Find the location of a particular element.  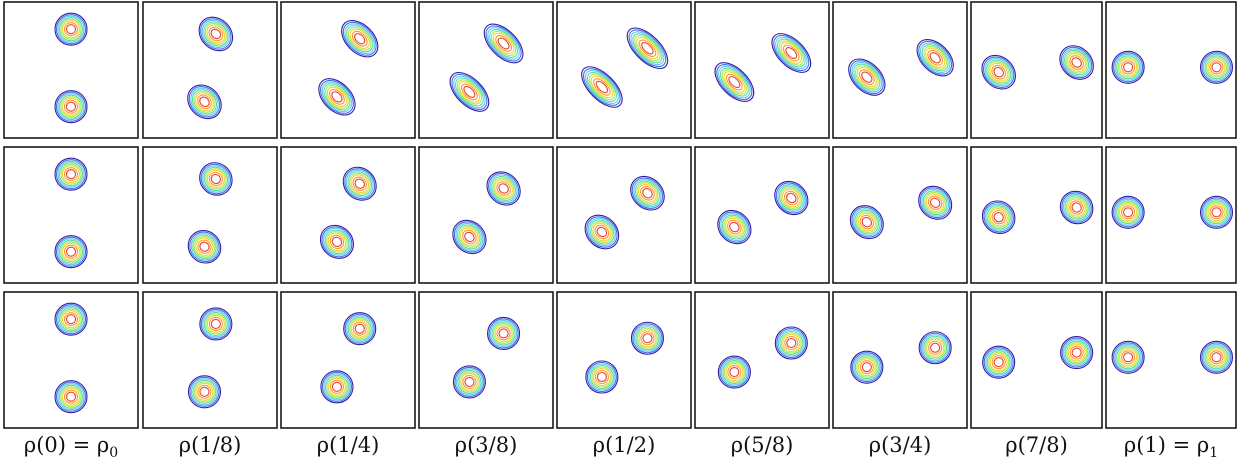

column-label-text: ρ(3/8) is located at coordinates (486, 445).